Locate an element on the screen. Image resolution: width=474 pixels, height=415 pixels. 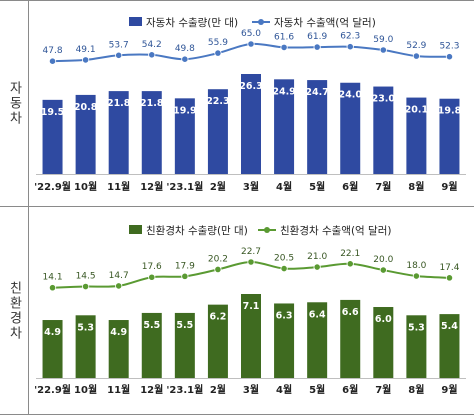
panel-2-side-label: 친환경차 is located at coordinates (14, 311).